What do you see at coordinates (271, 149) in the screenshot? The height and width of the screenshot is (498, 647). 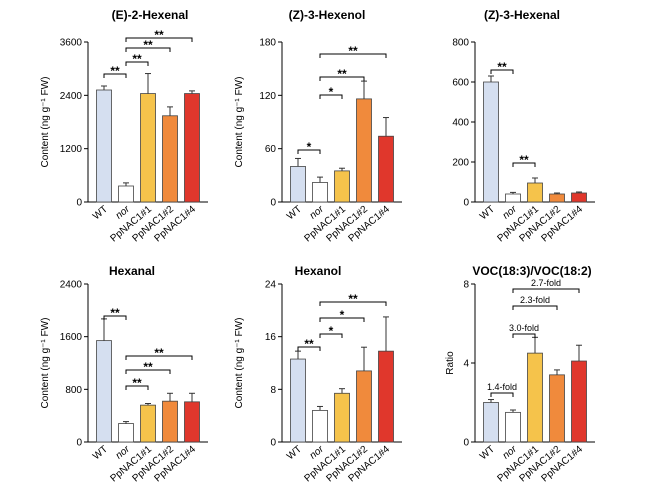 I see `y-tick-label: 60` at bounding box center [271, 149].